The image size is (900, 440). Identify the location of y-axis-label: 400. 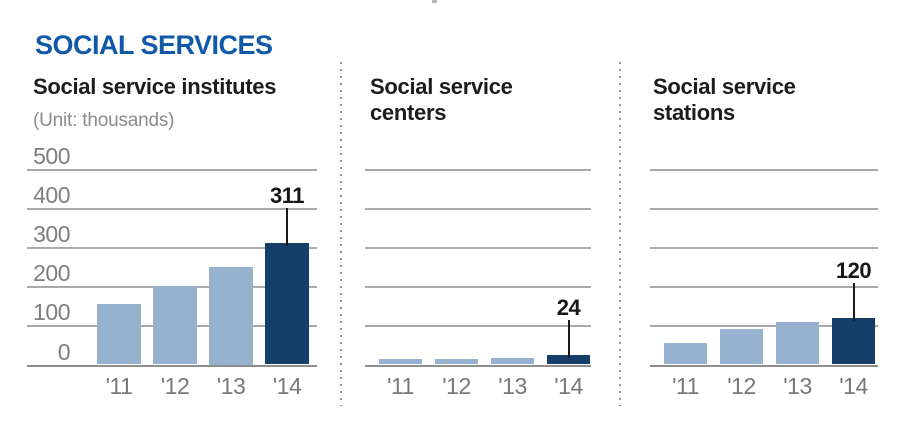
(51, 195).